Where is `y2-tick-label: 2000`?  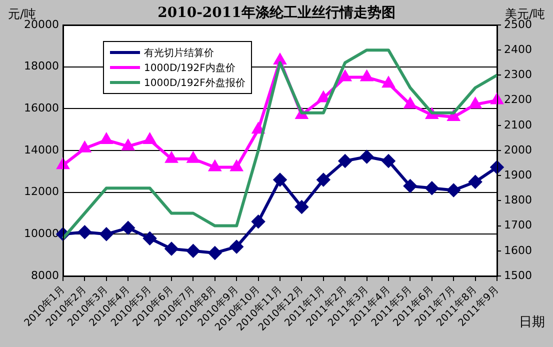
y2-tick-label: 2000 is located at coordinates (518, 149).